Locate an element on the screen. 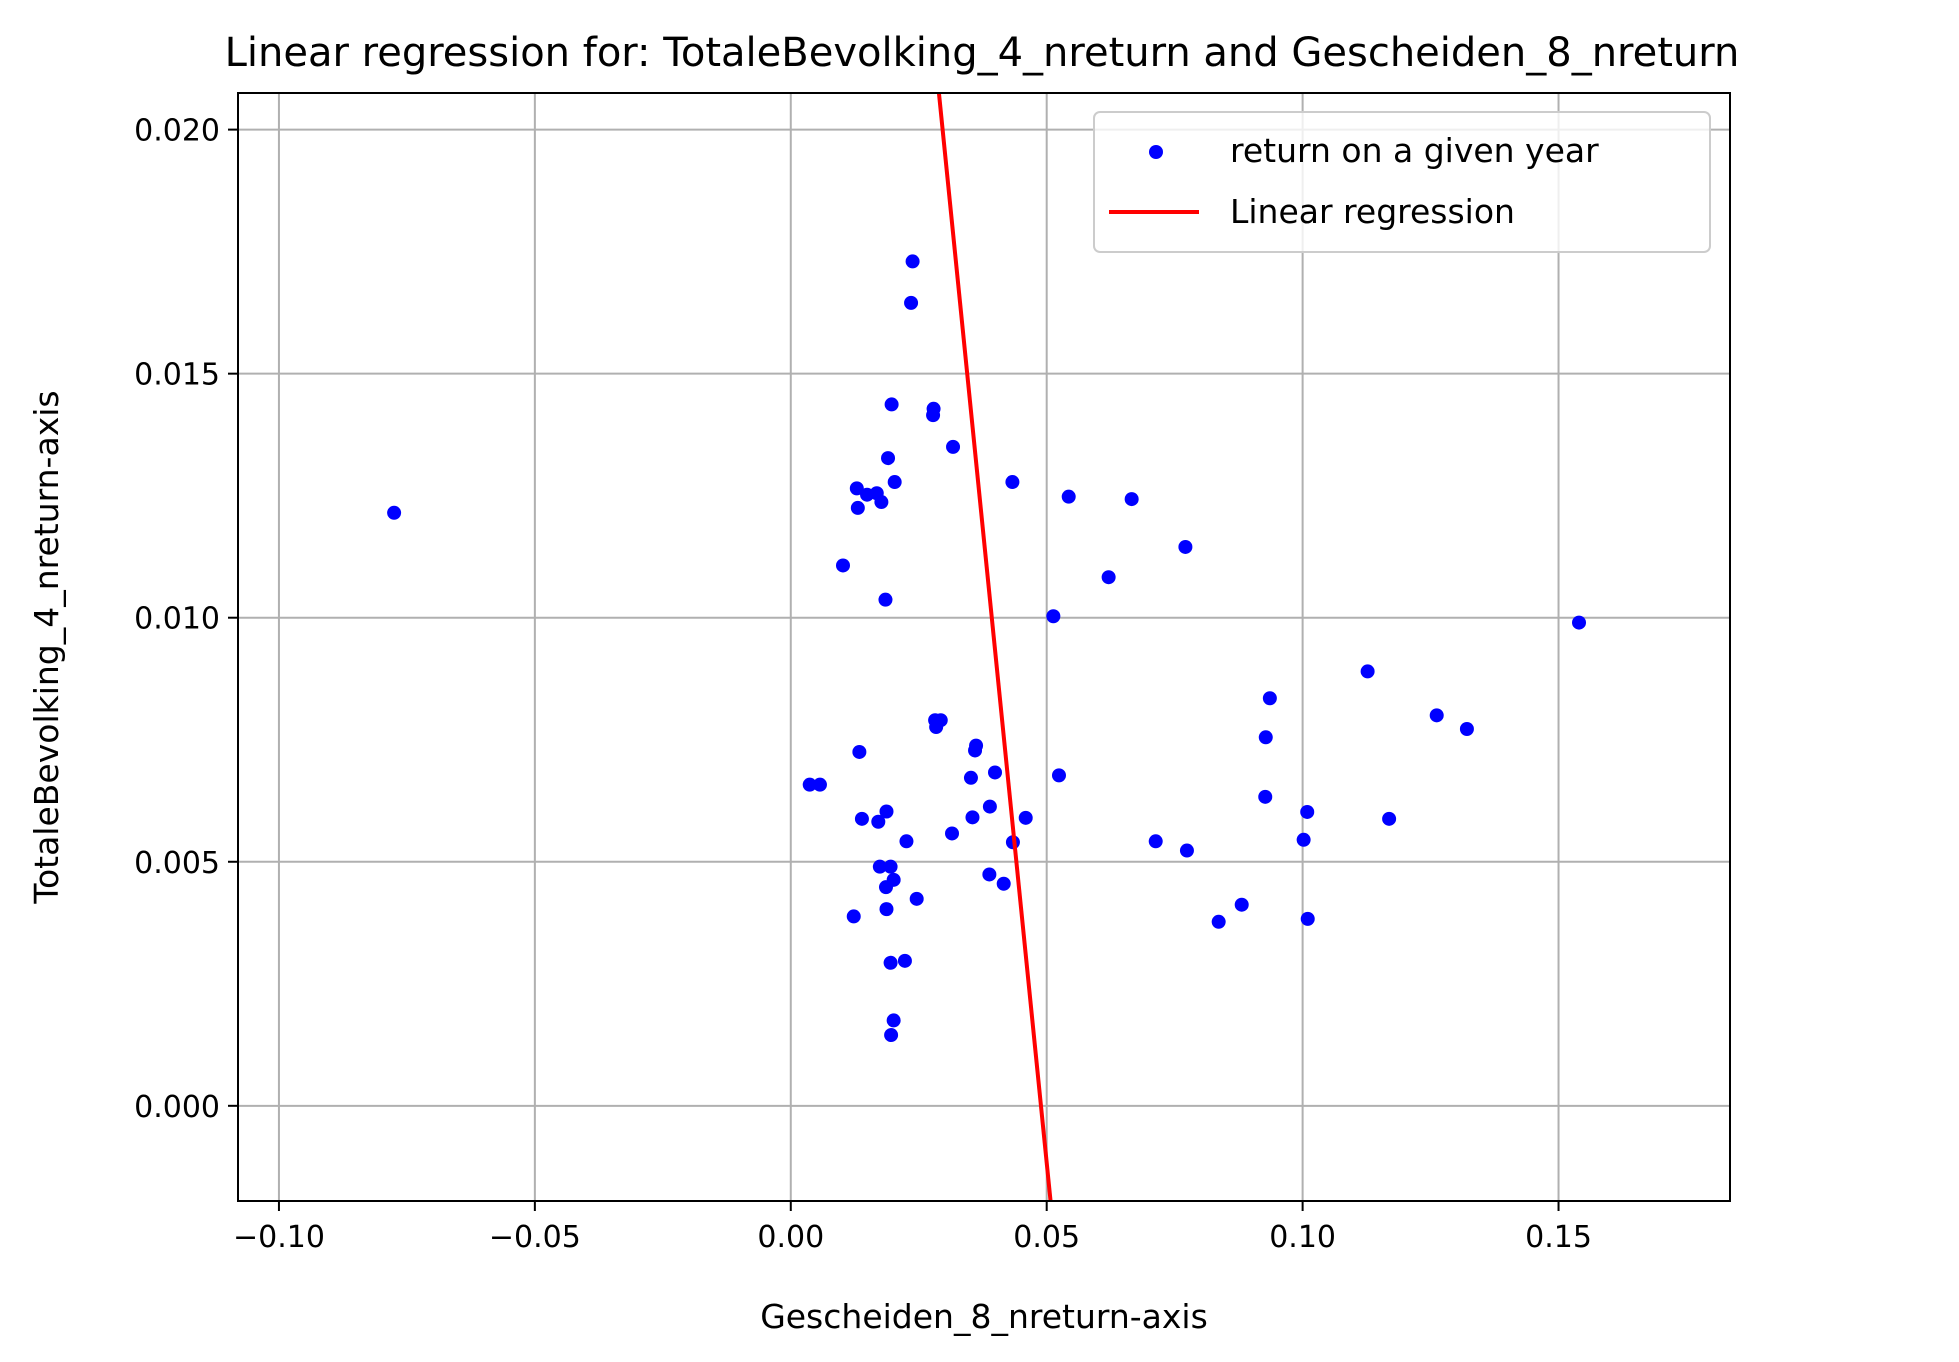 Image resolution: width=1959 pixels, height=1362 pixels. y-tick-label: 0.005 is located at coordinates (177, 863).